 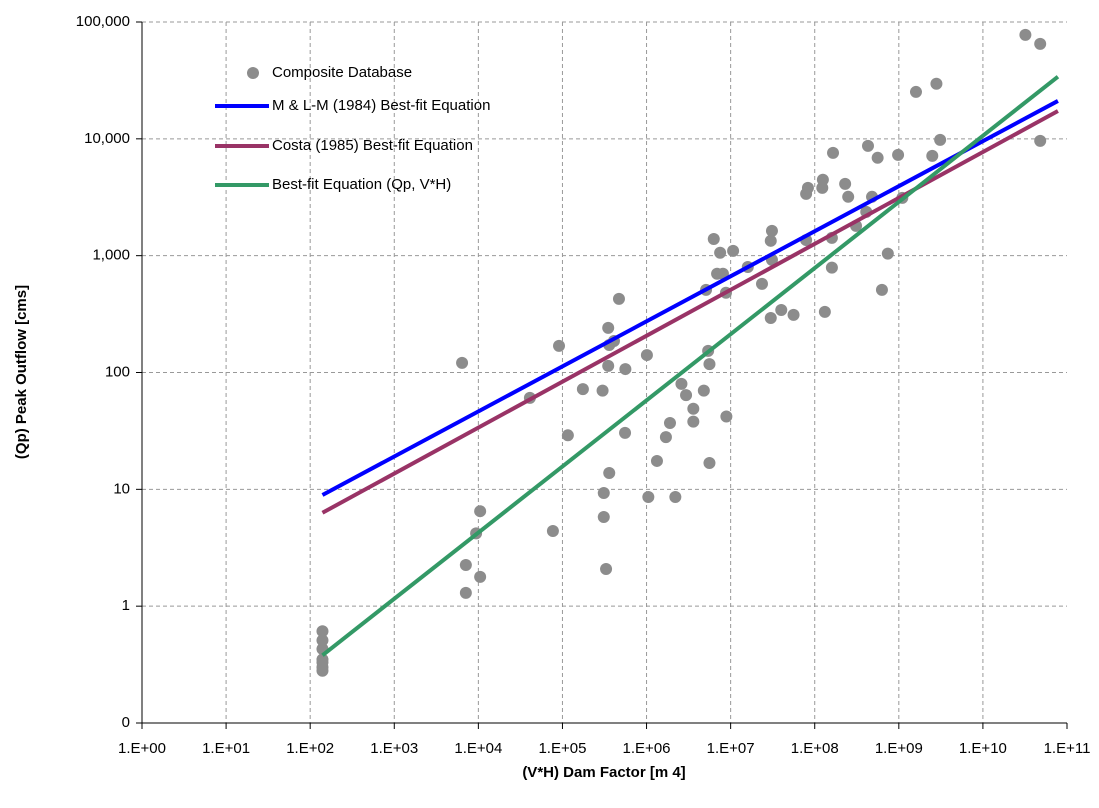 I want to click on x-axis-title: (V*H) Dam Factor [m 4], so click(x=603, y=772).